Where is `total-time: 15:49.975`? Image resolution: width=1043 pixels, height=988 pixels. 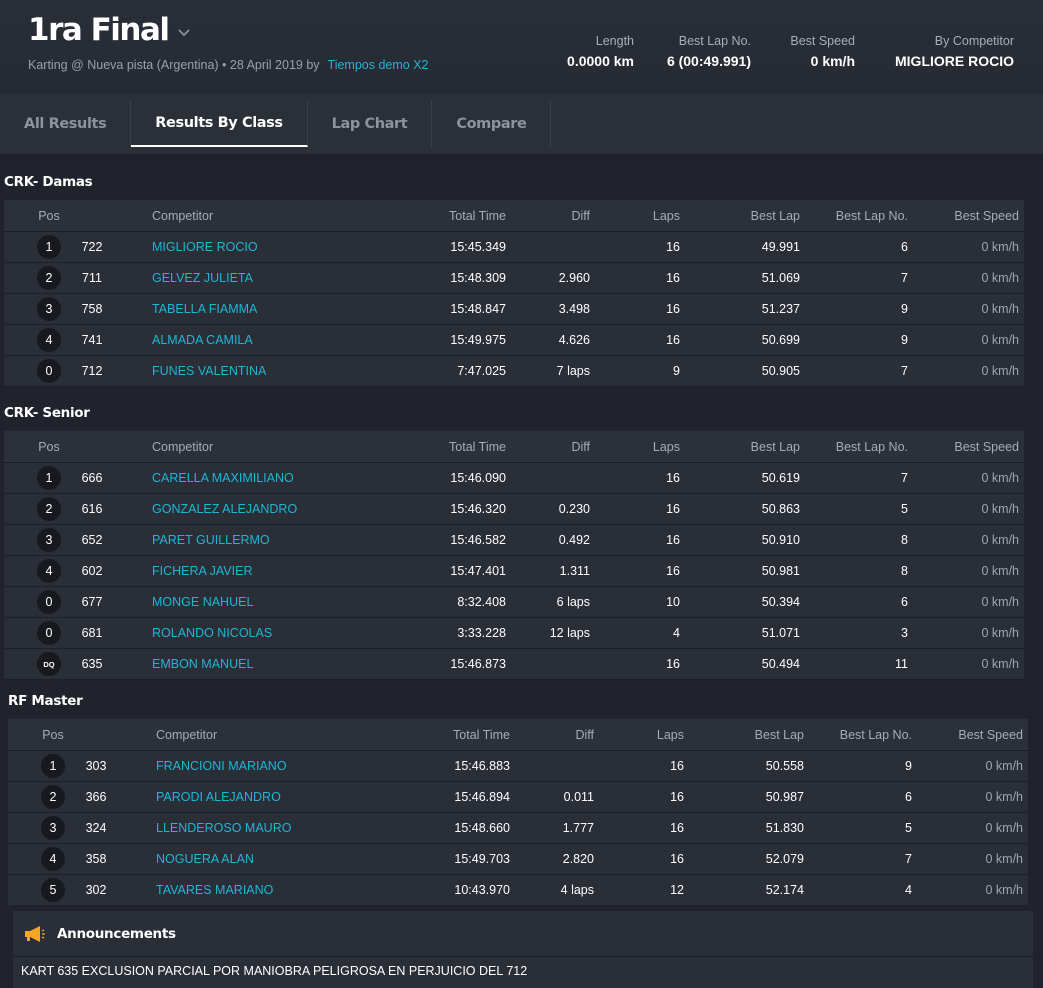
total-time: 15:49.975 is located at coordinates (478, 340).